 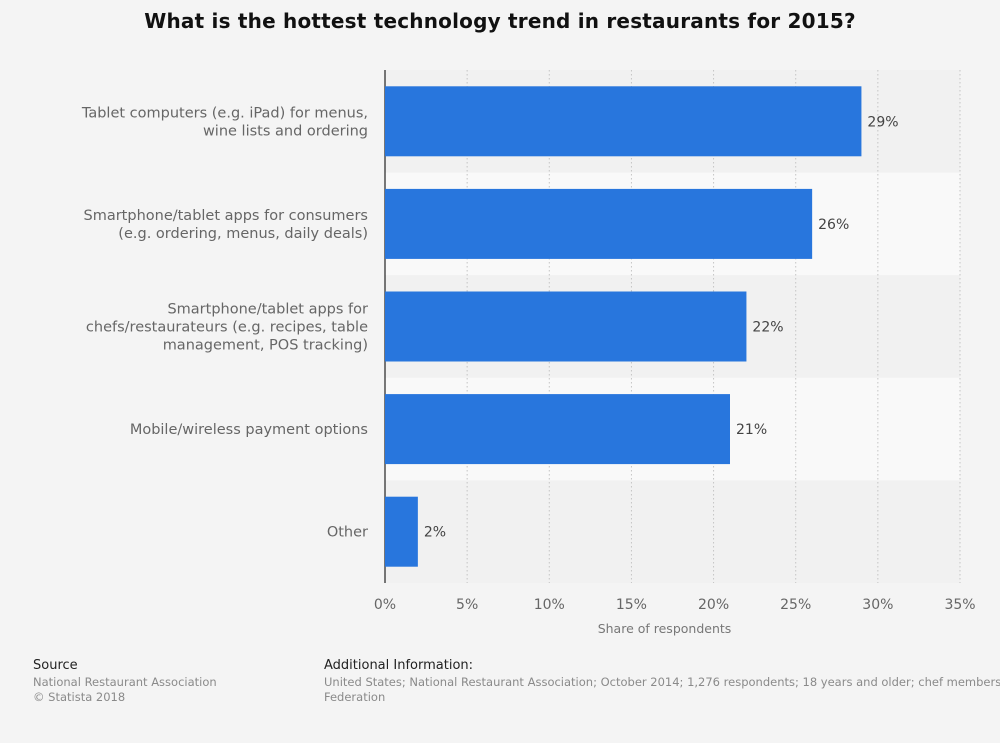 What do you see at coordinates (399, 665) in the screenshot?
I see `additional-info-heading: Additional Information:` at bounding box center [399, 665].